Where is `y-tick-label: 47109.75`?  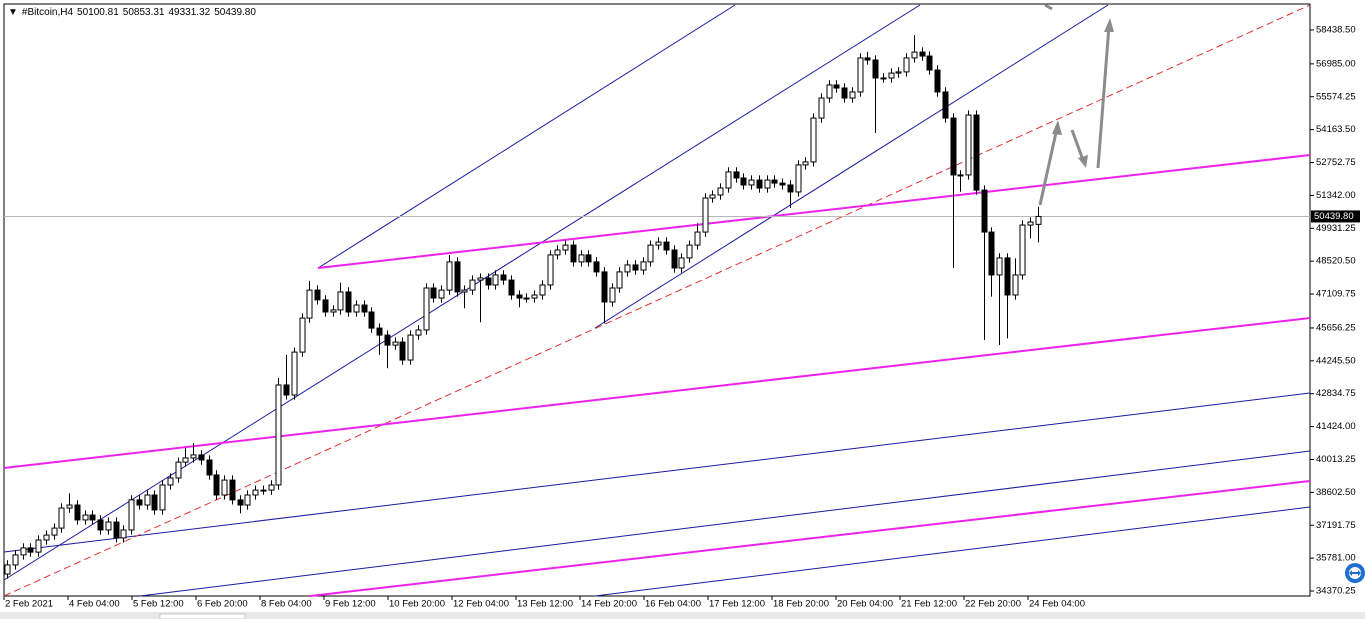
y-tick-label: 47109.75 is located at coordinates (1336, 294).